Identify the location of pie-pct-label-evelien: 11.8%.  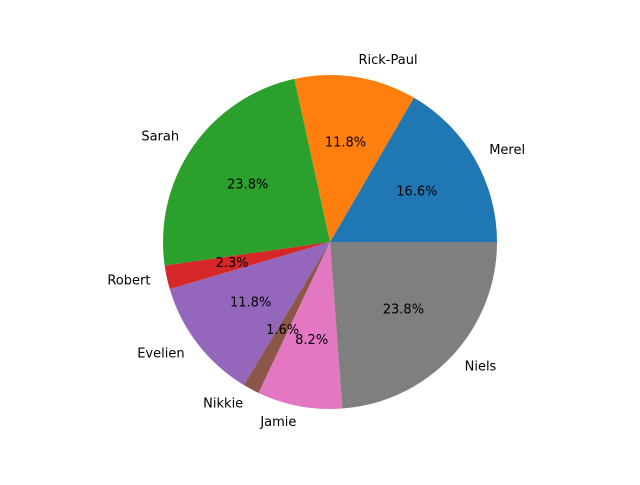
(250, 303).